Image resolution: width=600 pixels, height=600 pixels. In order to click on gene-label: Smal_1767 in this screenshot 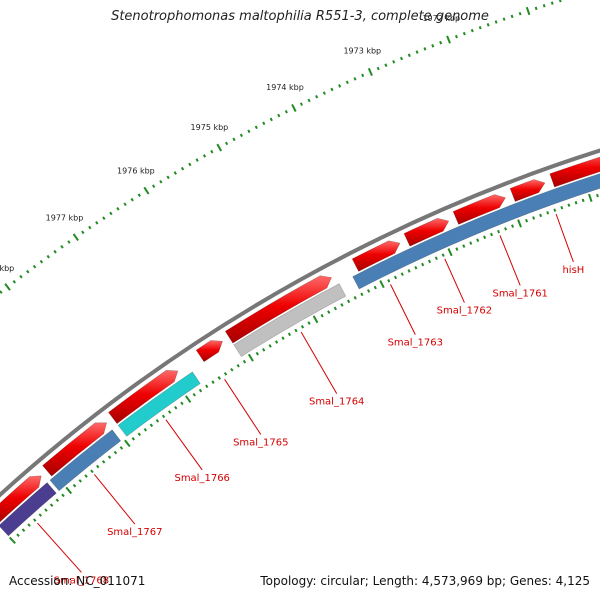, I will do `click(134, 532)`.